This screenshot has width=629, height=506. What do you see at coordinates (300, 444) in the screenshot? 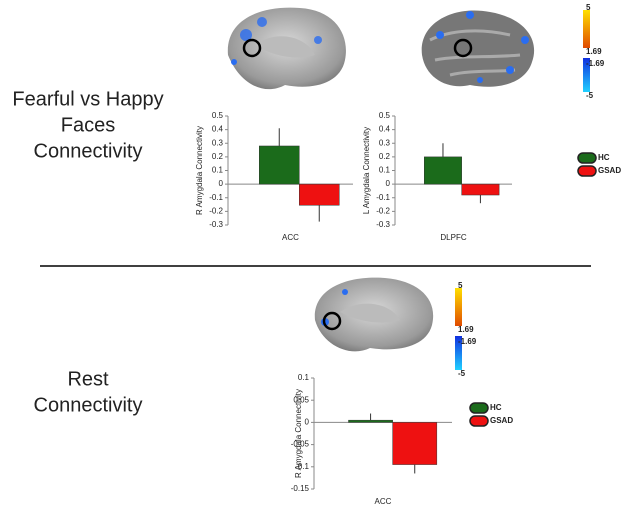
I see `y-tick-label: -0.05` at bounding box center [300, 444].